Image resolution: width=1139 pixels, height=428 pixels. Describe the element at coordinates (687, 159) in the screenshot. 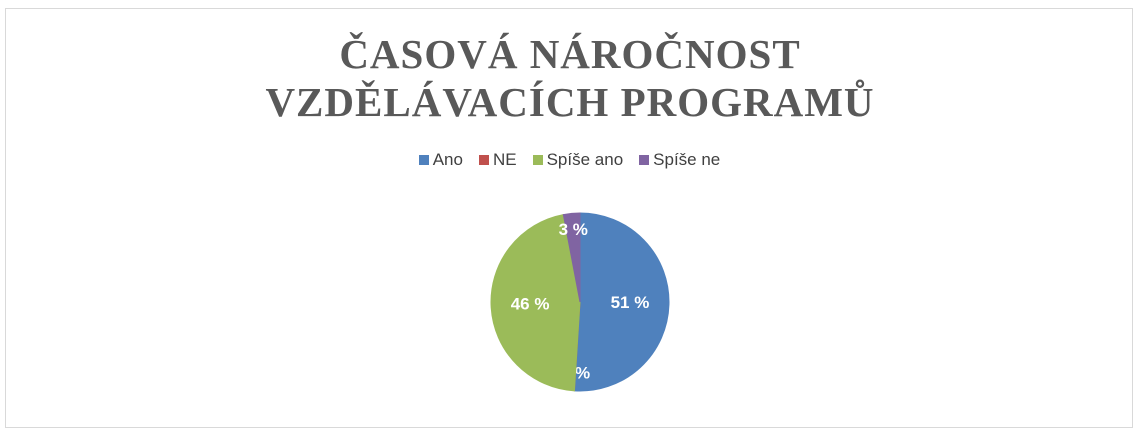

I see `legend-label: Spíše ne` at that location.